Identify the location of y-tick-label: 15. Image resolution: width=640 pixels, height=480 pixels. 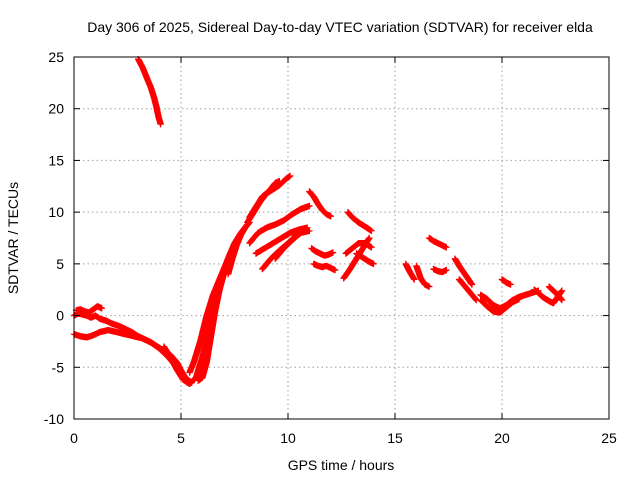
(56, 160).